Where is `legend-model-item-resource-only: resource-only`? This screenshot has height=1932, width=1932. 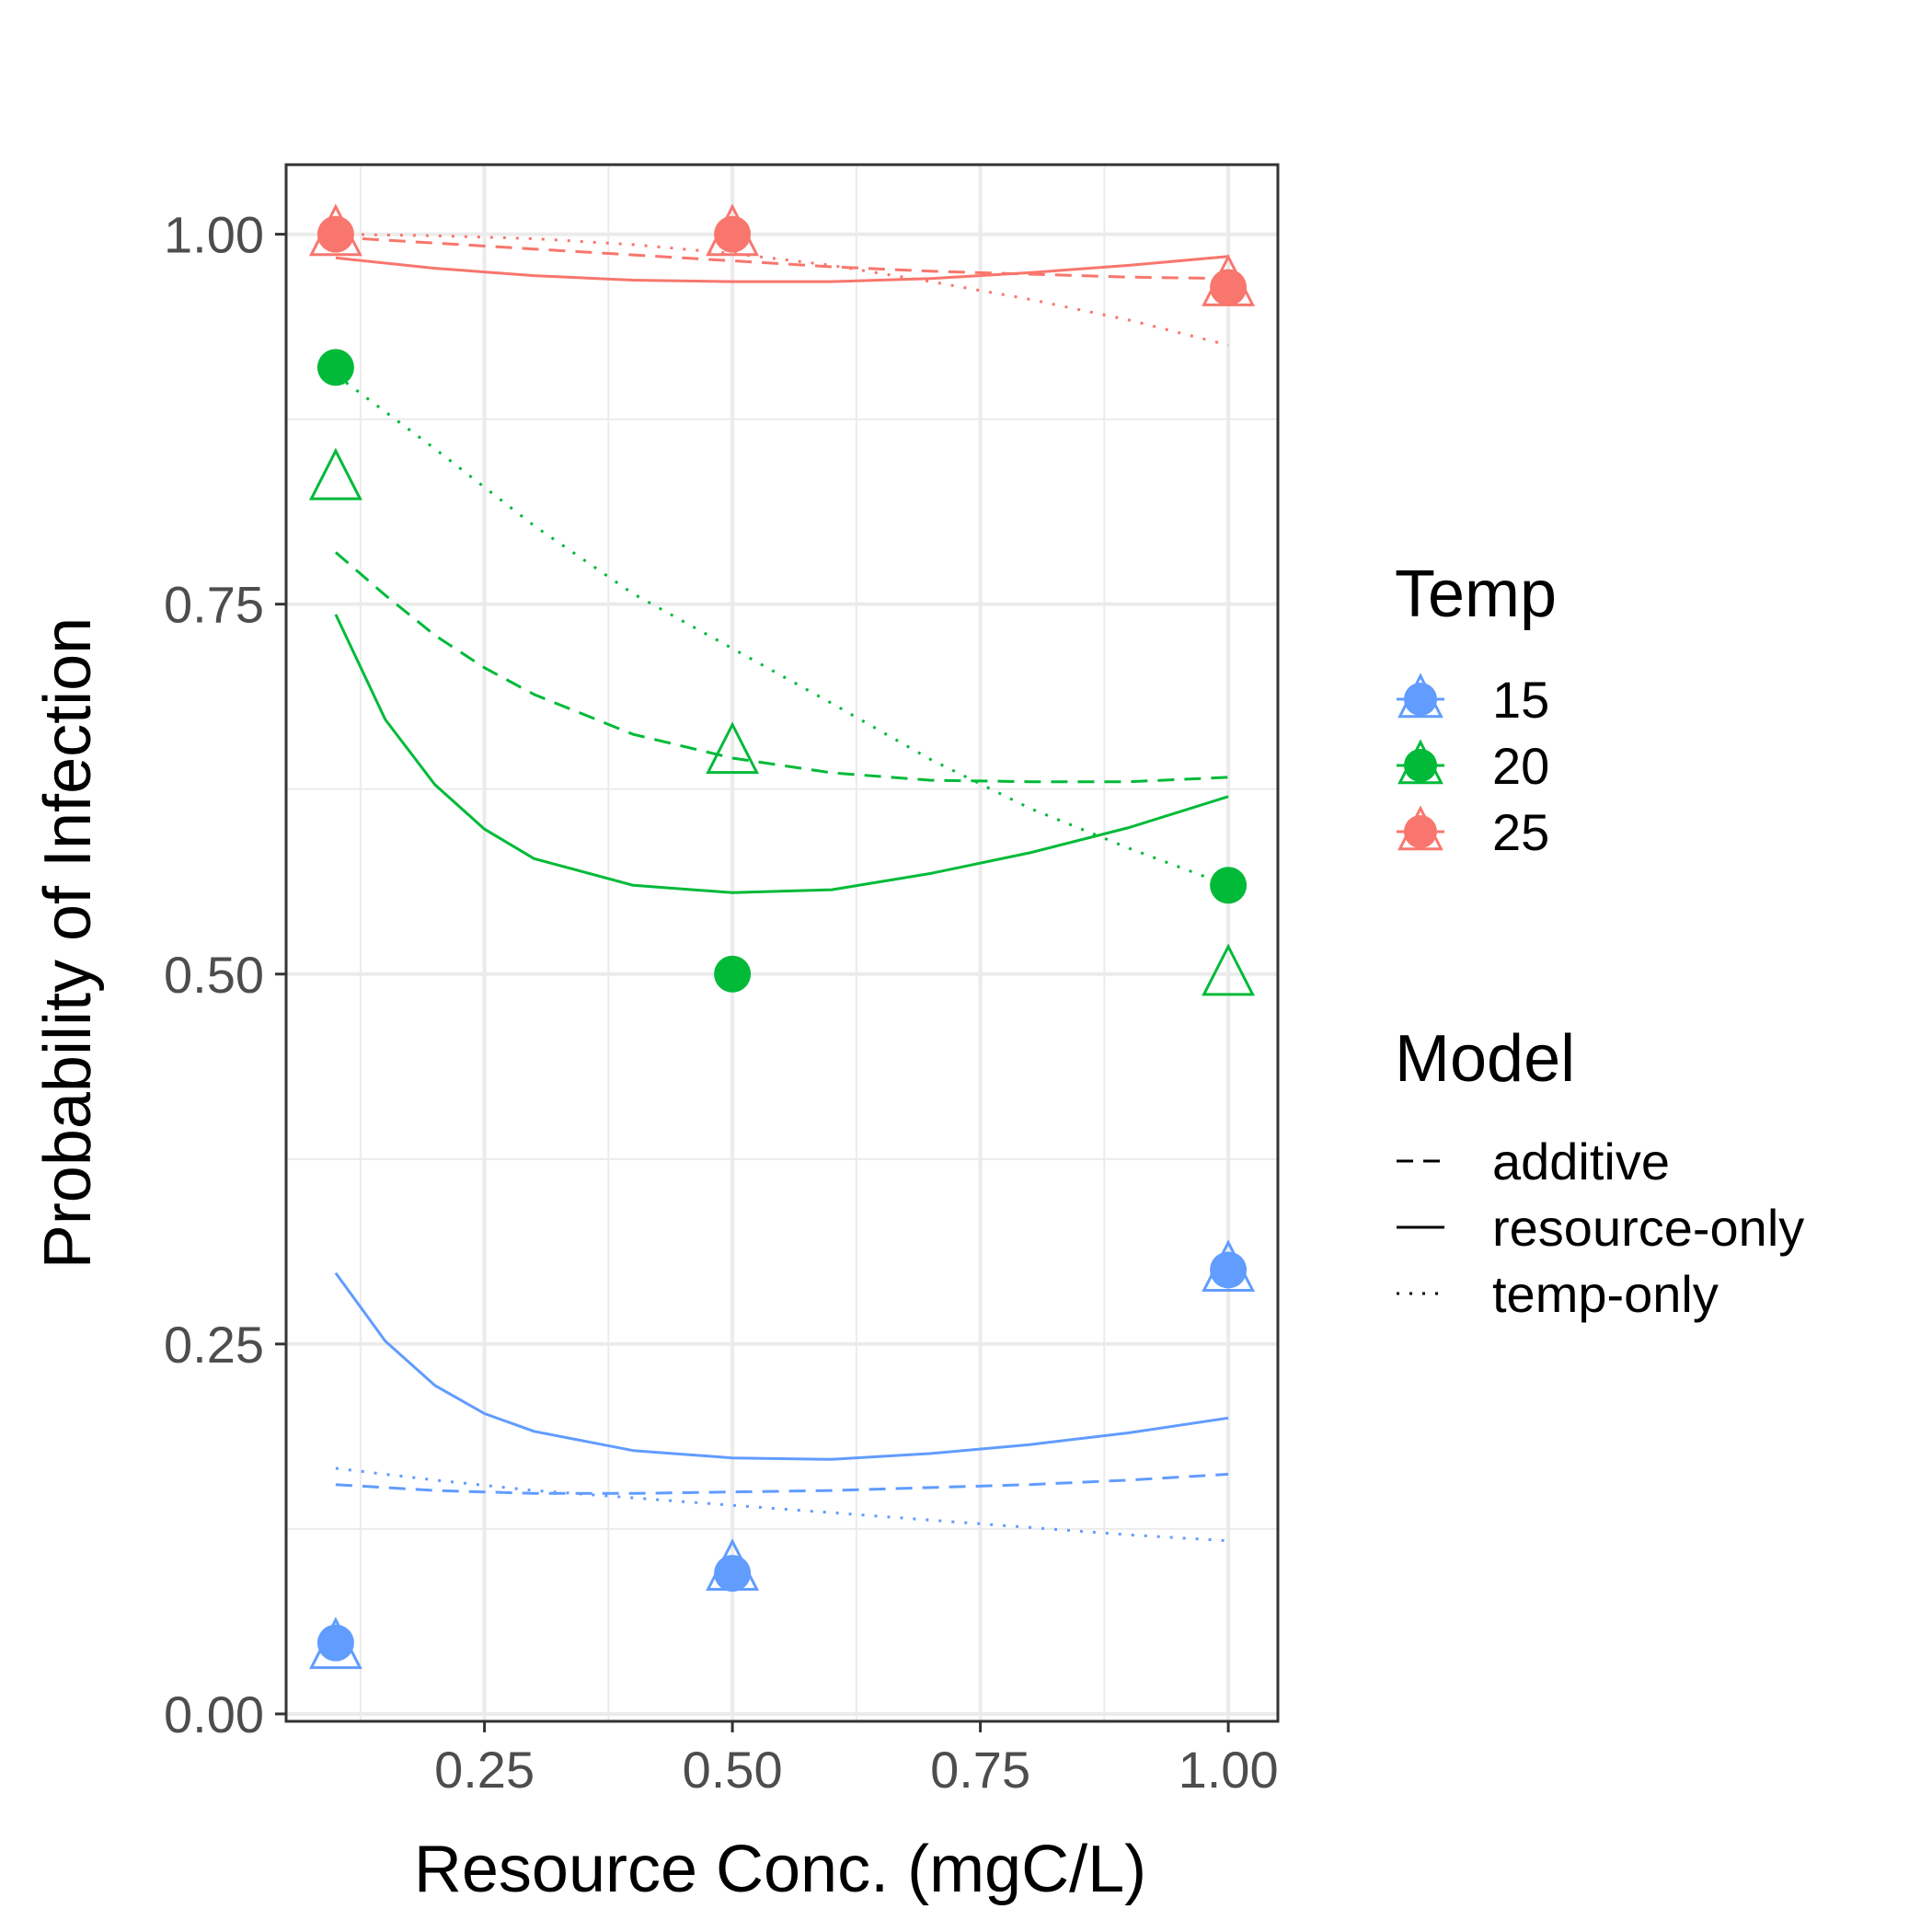
legend-model-item-resource-only: resource-only is located at coordinates (1600, 1228).